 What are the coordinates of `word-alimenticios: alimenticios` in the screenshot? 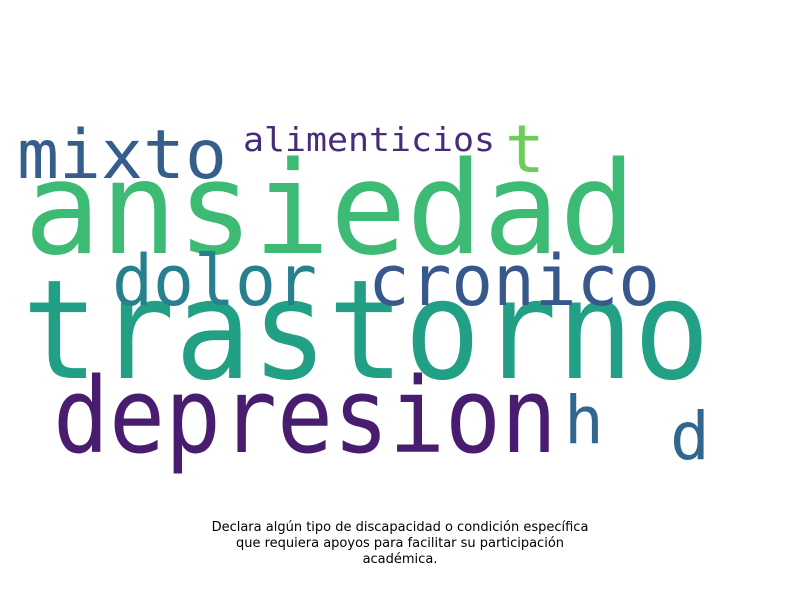 It's located at (369, 139).